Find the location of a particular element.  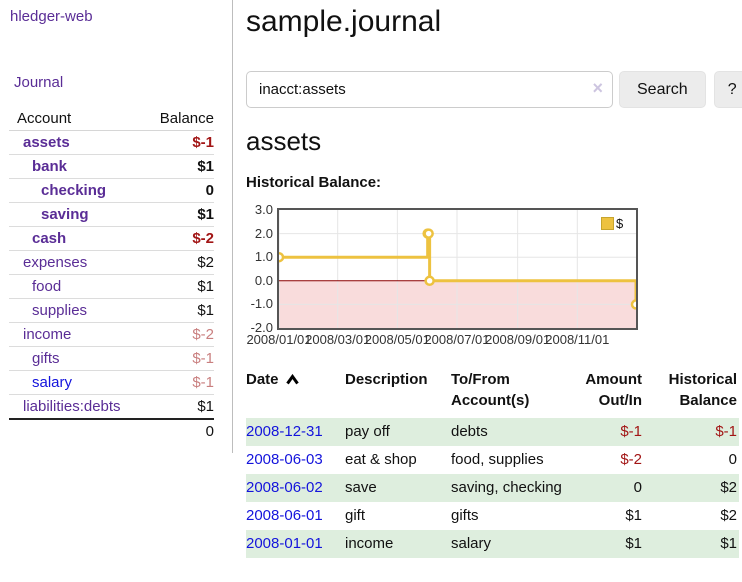

account-row: cash $-2 is located at coordinates (111, 239).